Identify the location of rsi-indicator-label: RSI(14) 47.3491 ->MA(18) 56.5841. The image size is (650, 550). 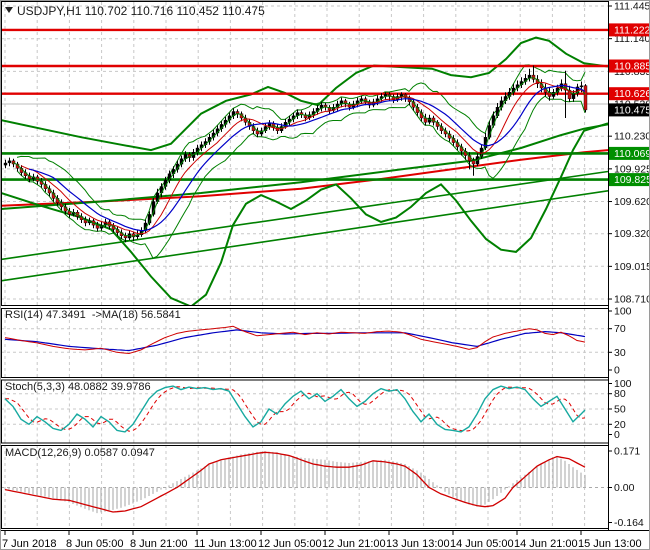
(93, 315).